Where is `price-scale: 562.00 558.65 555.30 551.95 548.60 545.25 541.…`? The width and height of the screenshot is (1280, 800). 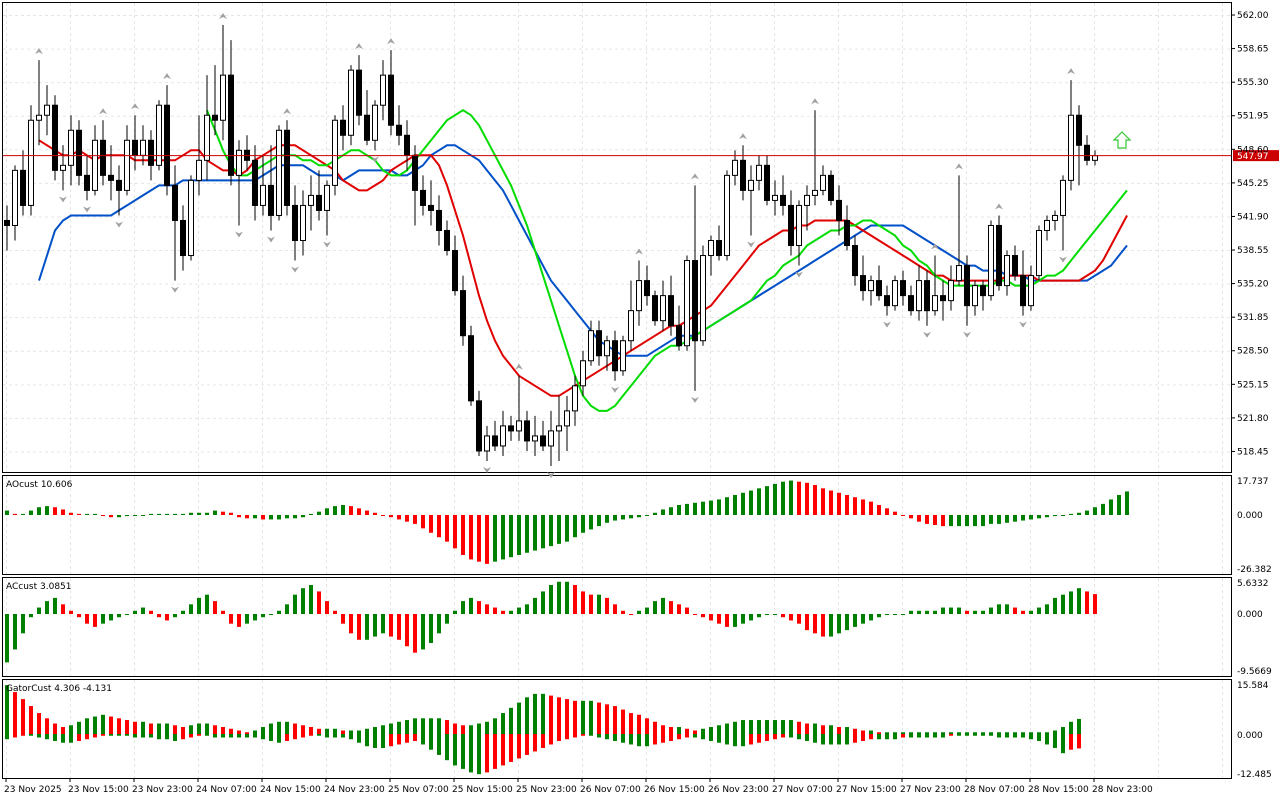 price-scale: 562.00 558.65 555.30 551.95 548.60 545.25 541.… is located at coordinates (1250, 234).